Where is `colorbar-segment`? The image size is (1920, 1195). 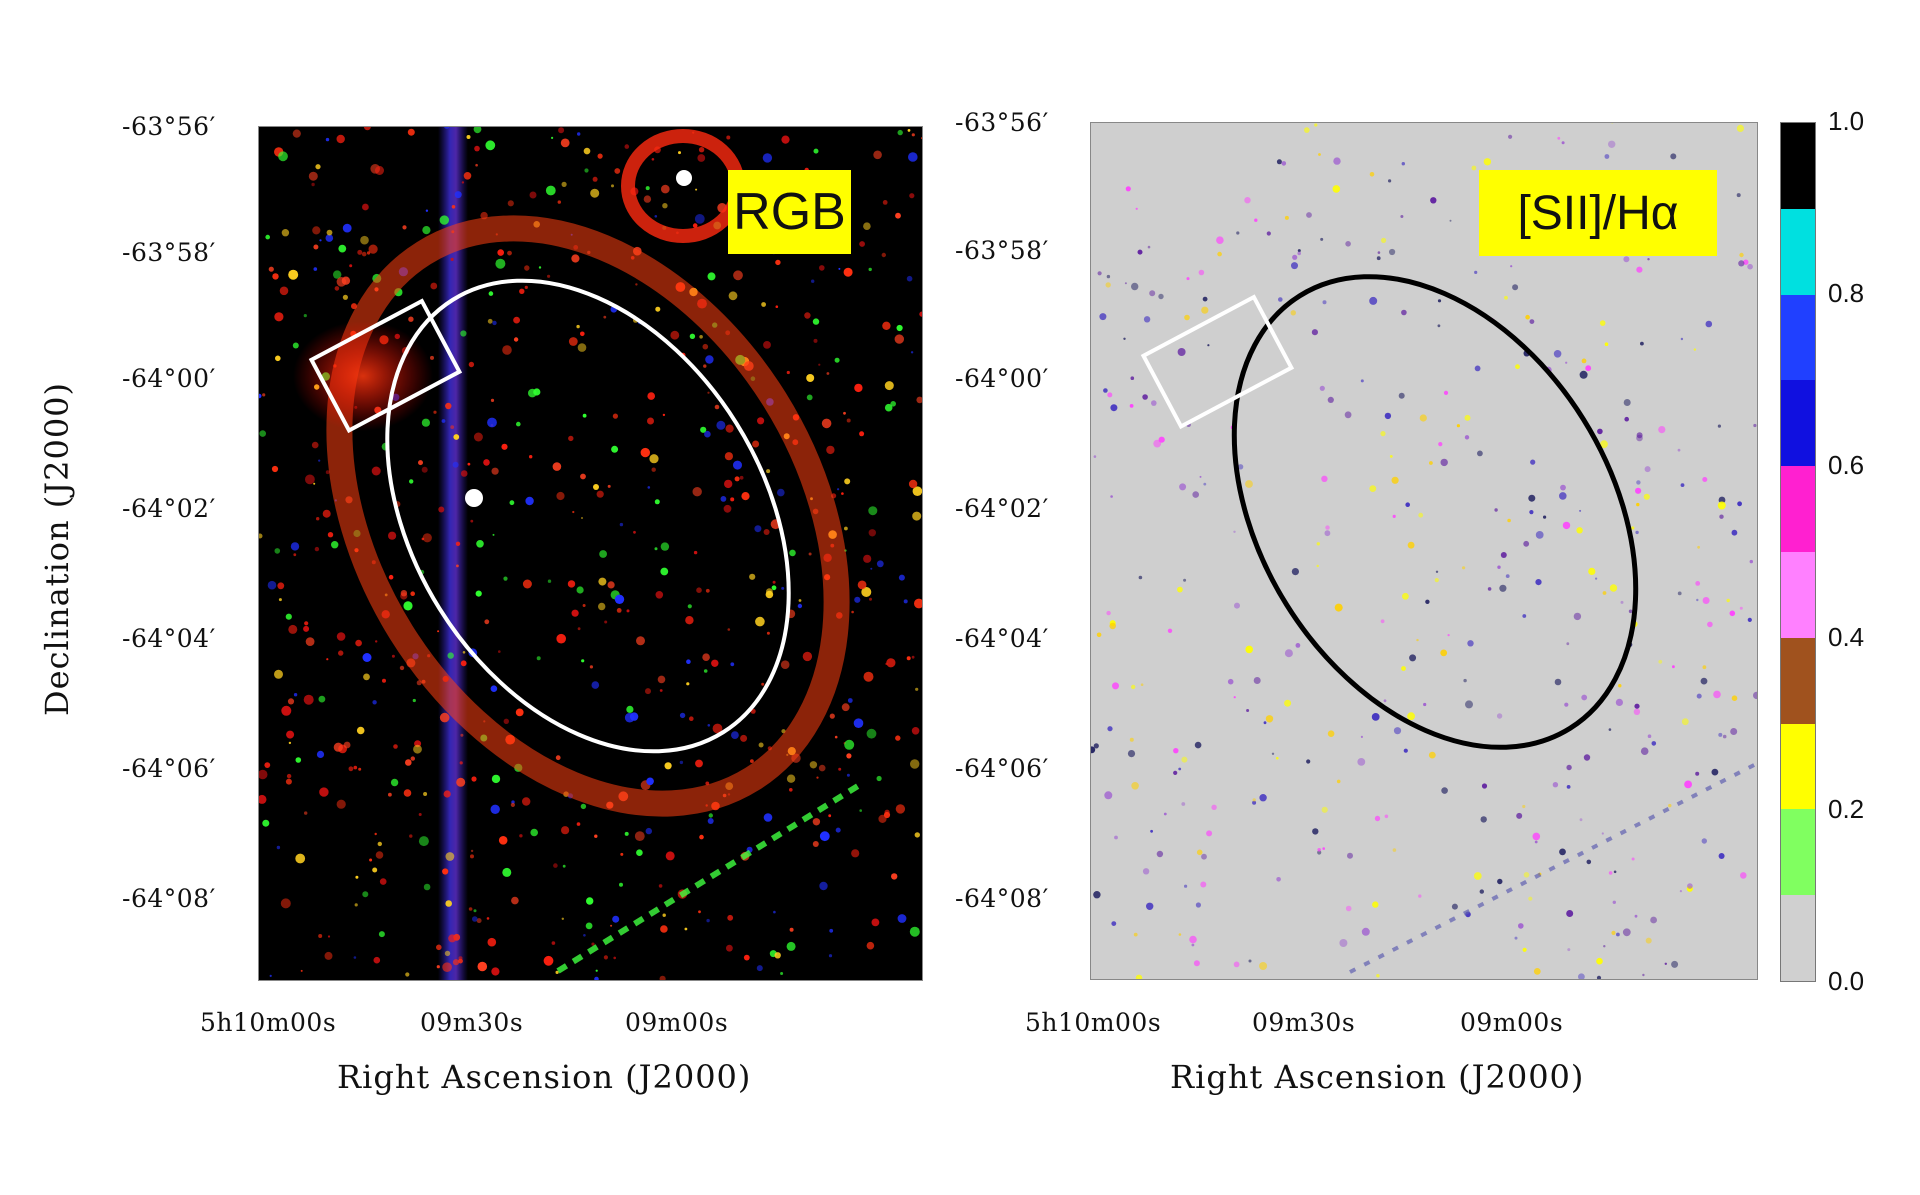 colorbar-segment is located at coordinates (1798, 938).